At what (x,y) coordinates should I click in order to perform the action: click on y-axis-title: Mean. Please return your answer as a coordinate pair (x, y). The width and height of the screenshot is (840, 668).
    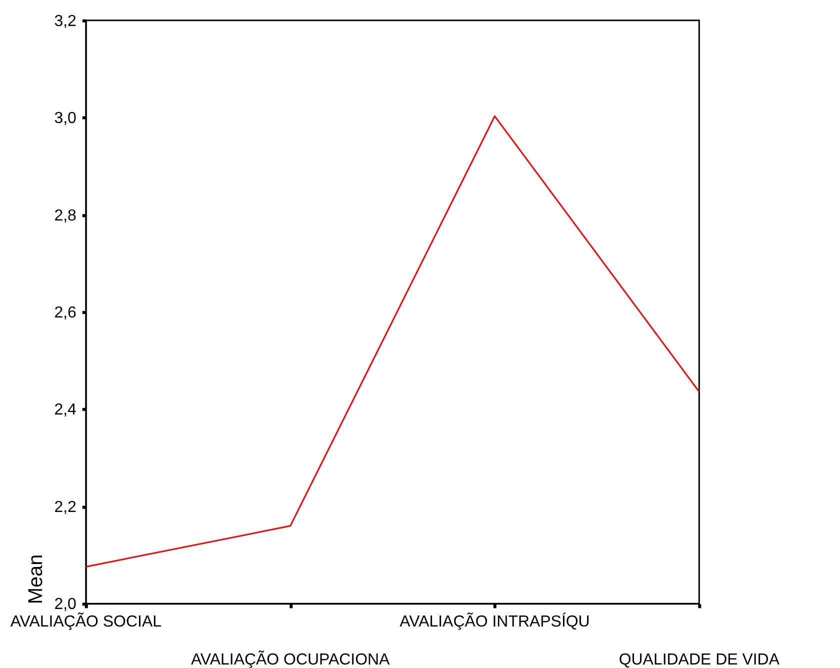
    Looking at the image, I should click on (36, 579).